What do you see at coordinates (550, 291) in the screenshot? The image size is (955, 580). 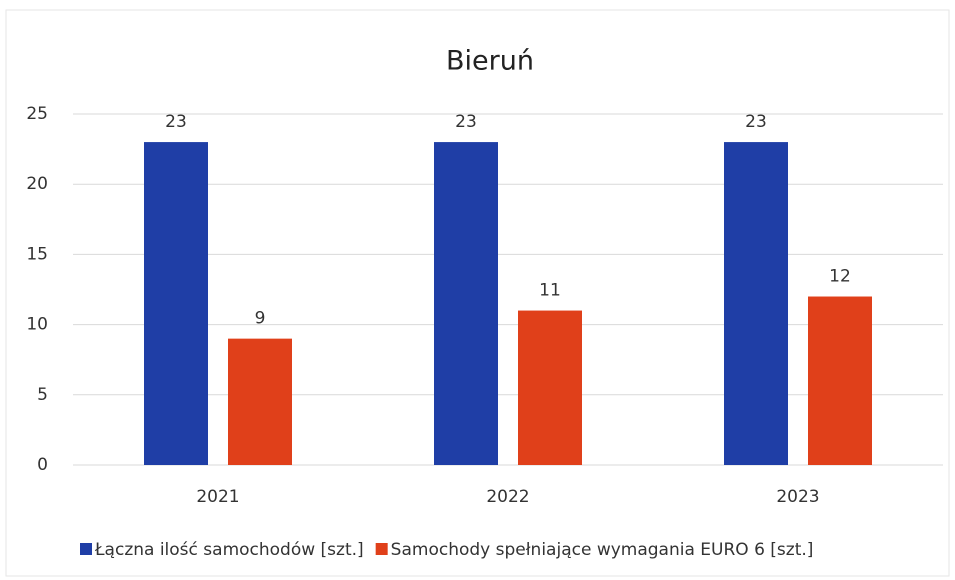 I see `data-label: 11` at bounding box center [550, 291].